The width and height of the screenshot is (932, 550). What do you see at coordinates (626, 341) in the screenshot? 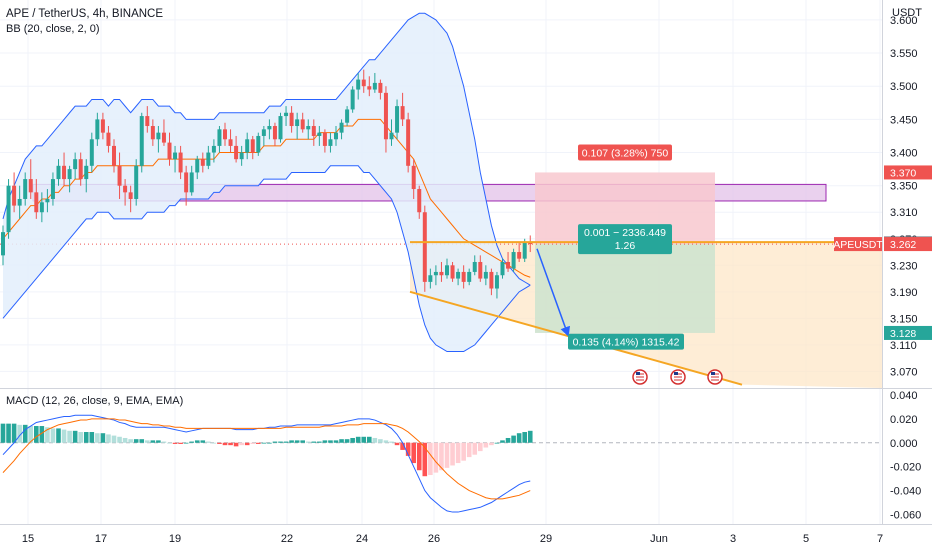
I see `target-label-bg` at bounding box center [626, 341].